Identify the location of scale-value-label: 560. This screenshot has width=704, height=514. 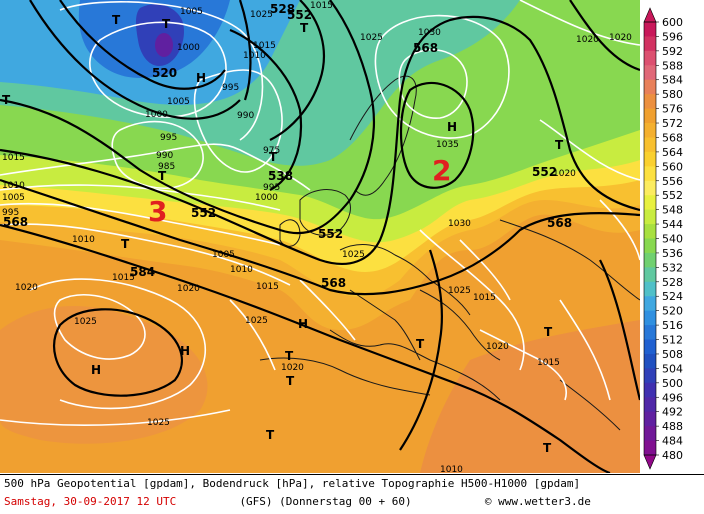
(672, 166).